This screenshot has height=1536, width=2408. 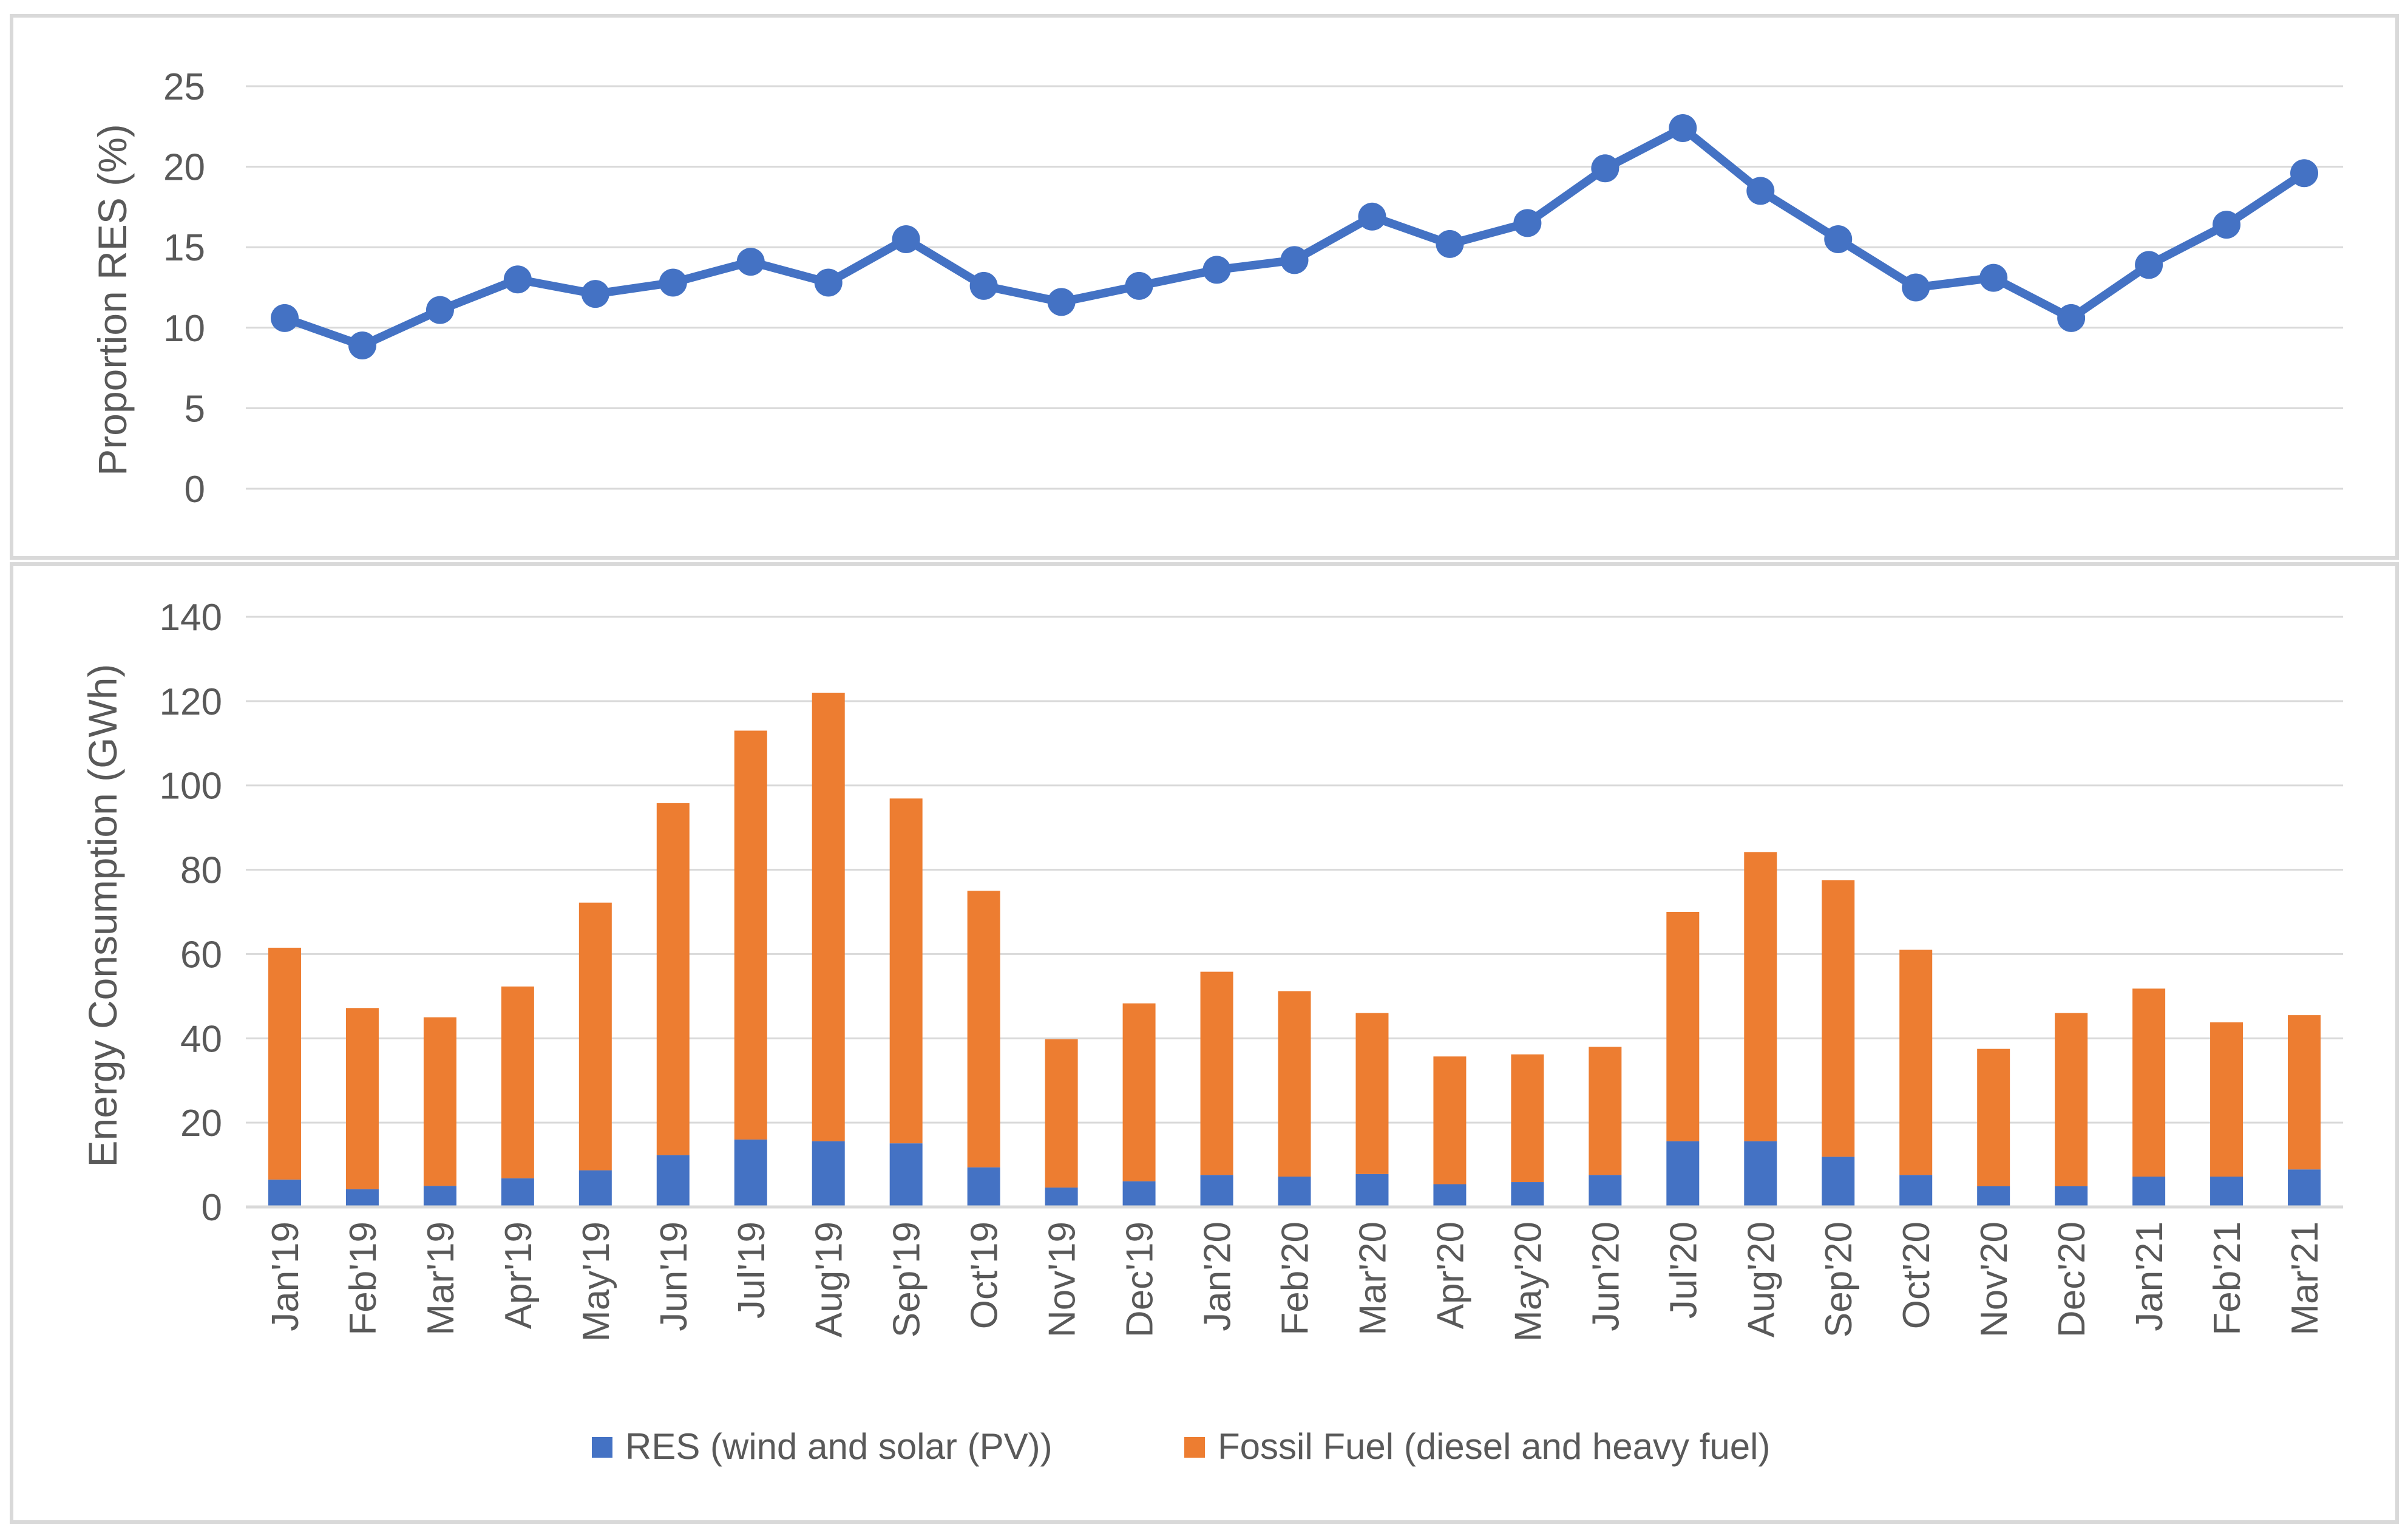 I want to click on top-y-tick-0: 0, so click(x=195, y=490).